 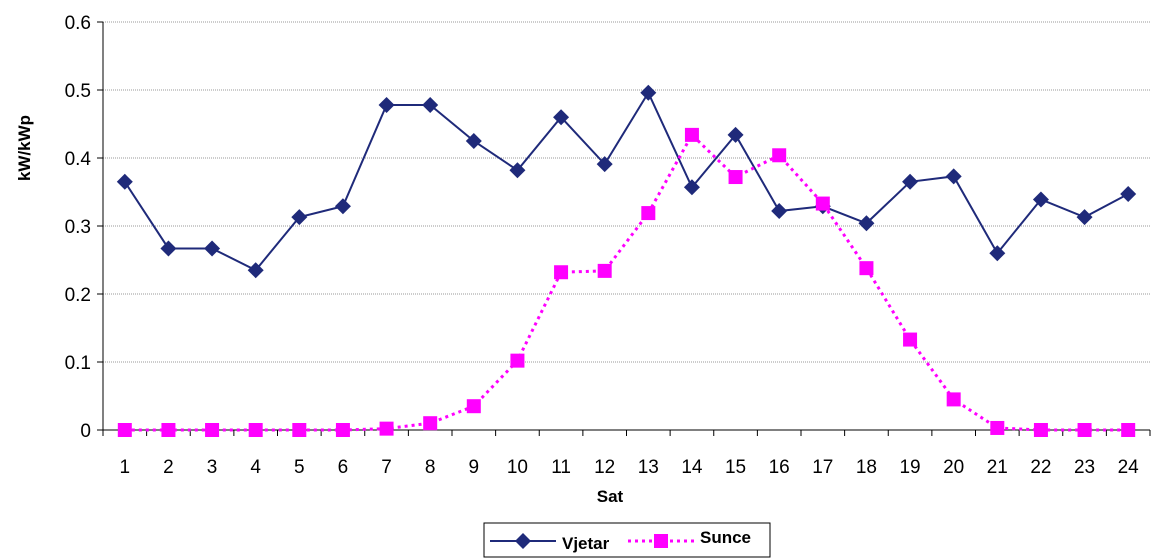 What do you see at coordinates (735, 467) in the screenshot?
I see `x-tick-label: 15` at bounding box center [735, 467].